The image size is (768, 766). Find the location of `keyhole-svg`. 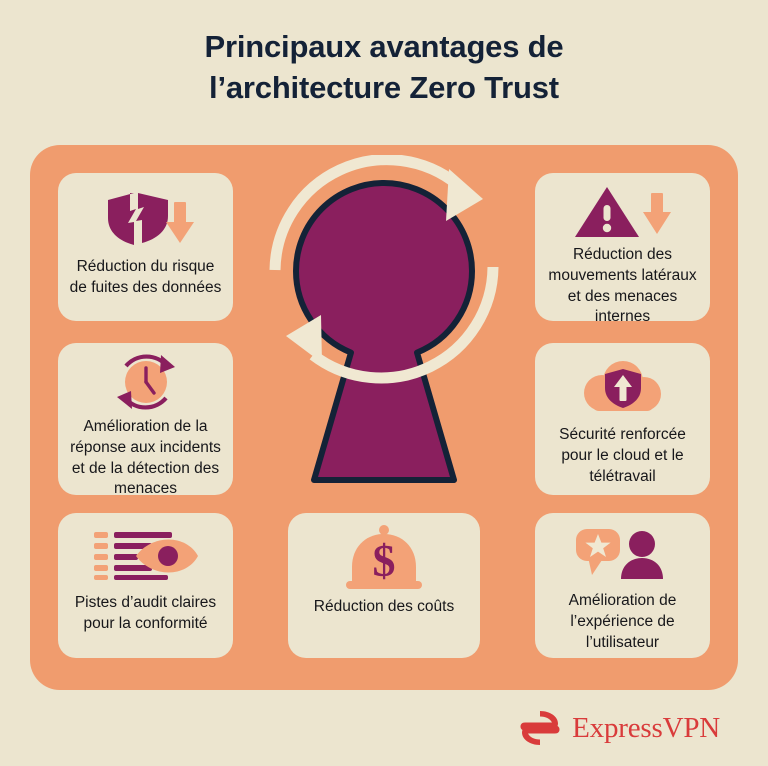

keyhole-svg is located at coordinates (384, 318).